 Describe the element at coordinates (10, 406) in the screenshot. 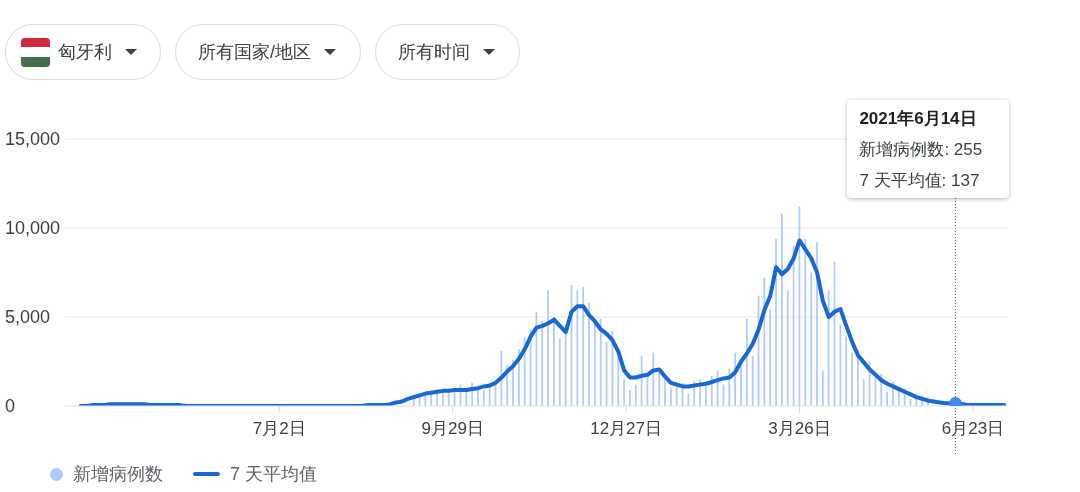

I see `y-tick-label: 0` at that location.